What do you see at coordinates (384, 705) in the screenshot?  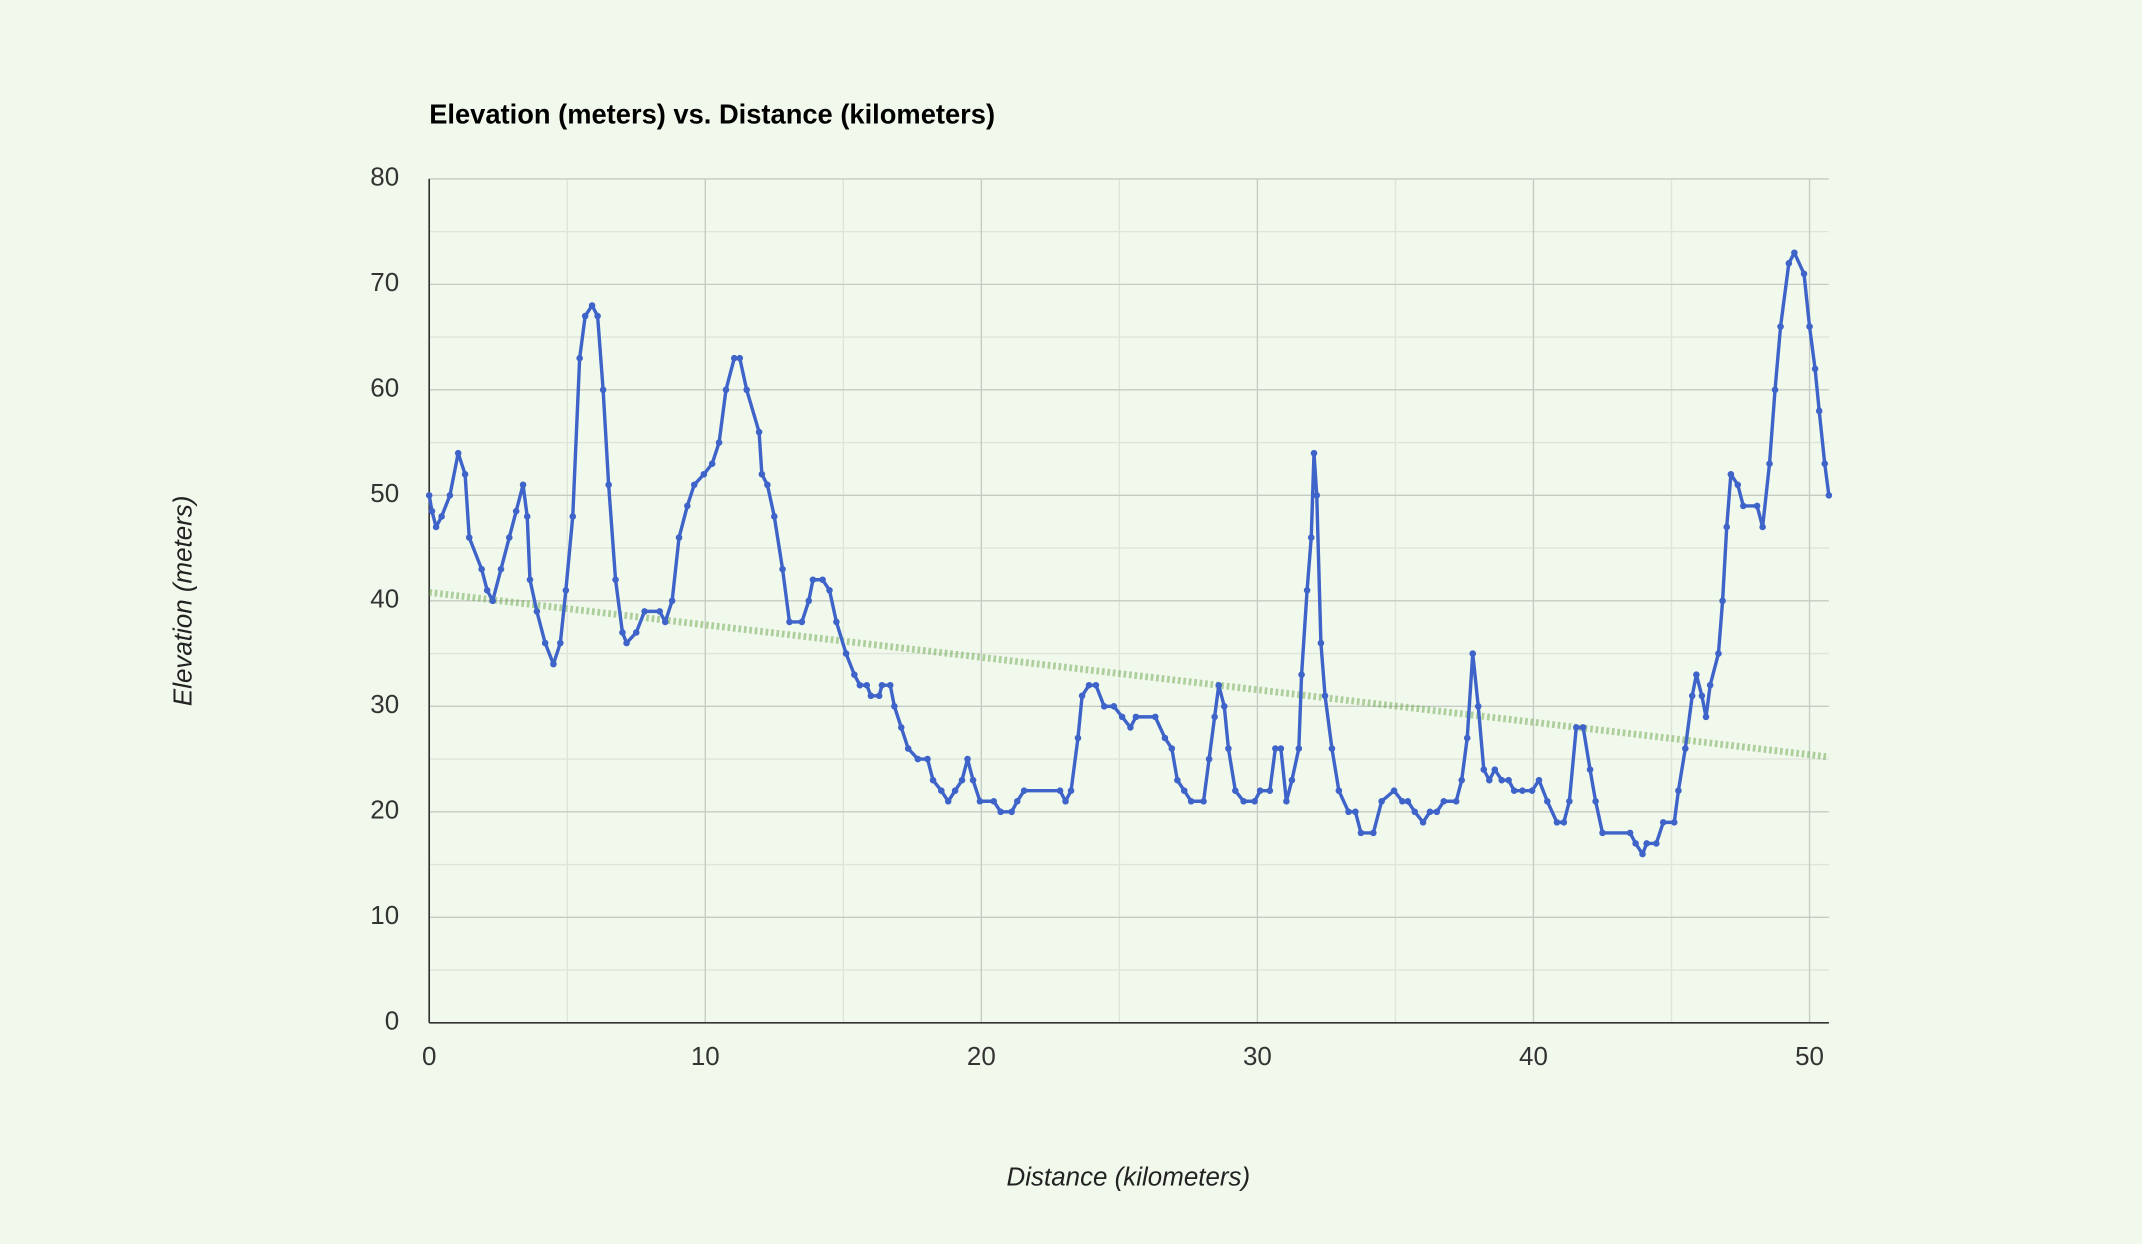 I see `y-tick-label: 30` at bounding box center [384, 705].